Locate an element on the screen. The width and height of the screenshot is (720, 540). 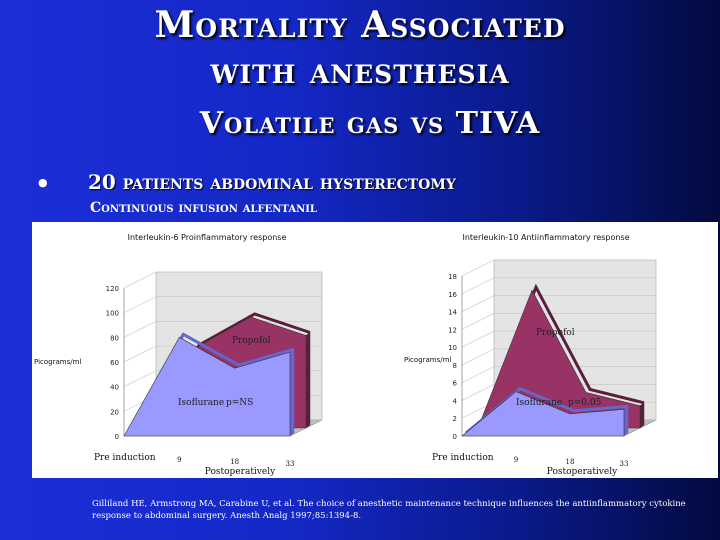
y-tick-label: 40 is located at coordinates (114, 388).